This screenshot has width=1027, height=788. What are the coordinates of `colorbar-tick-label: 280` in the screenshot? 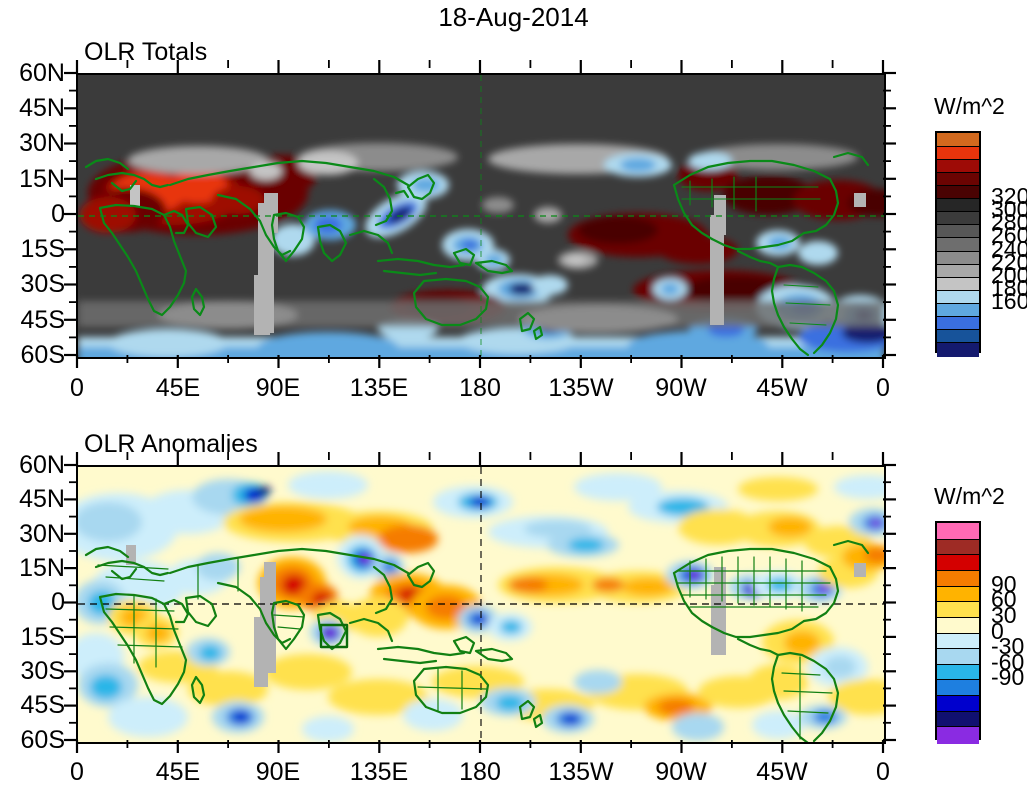 It's located at (1009, 222).